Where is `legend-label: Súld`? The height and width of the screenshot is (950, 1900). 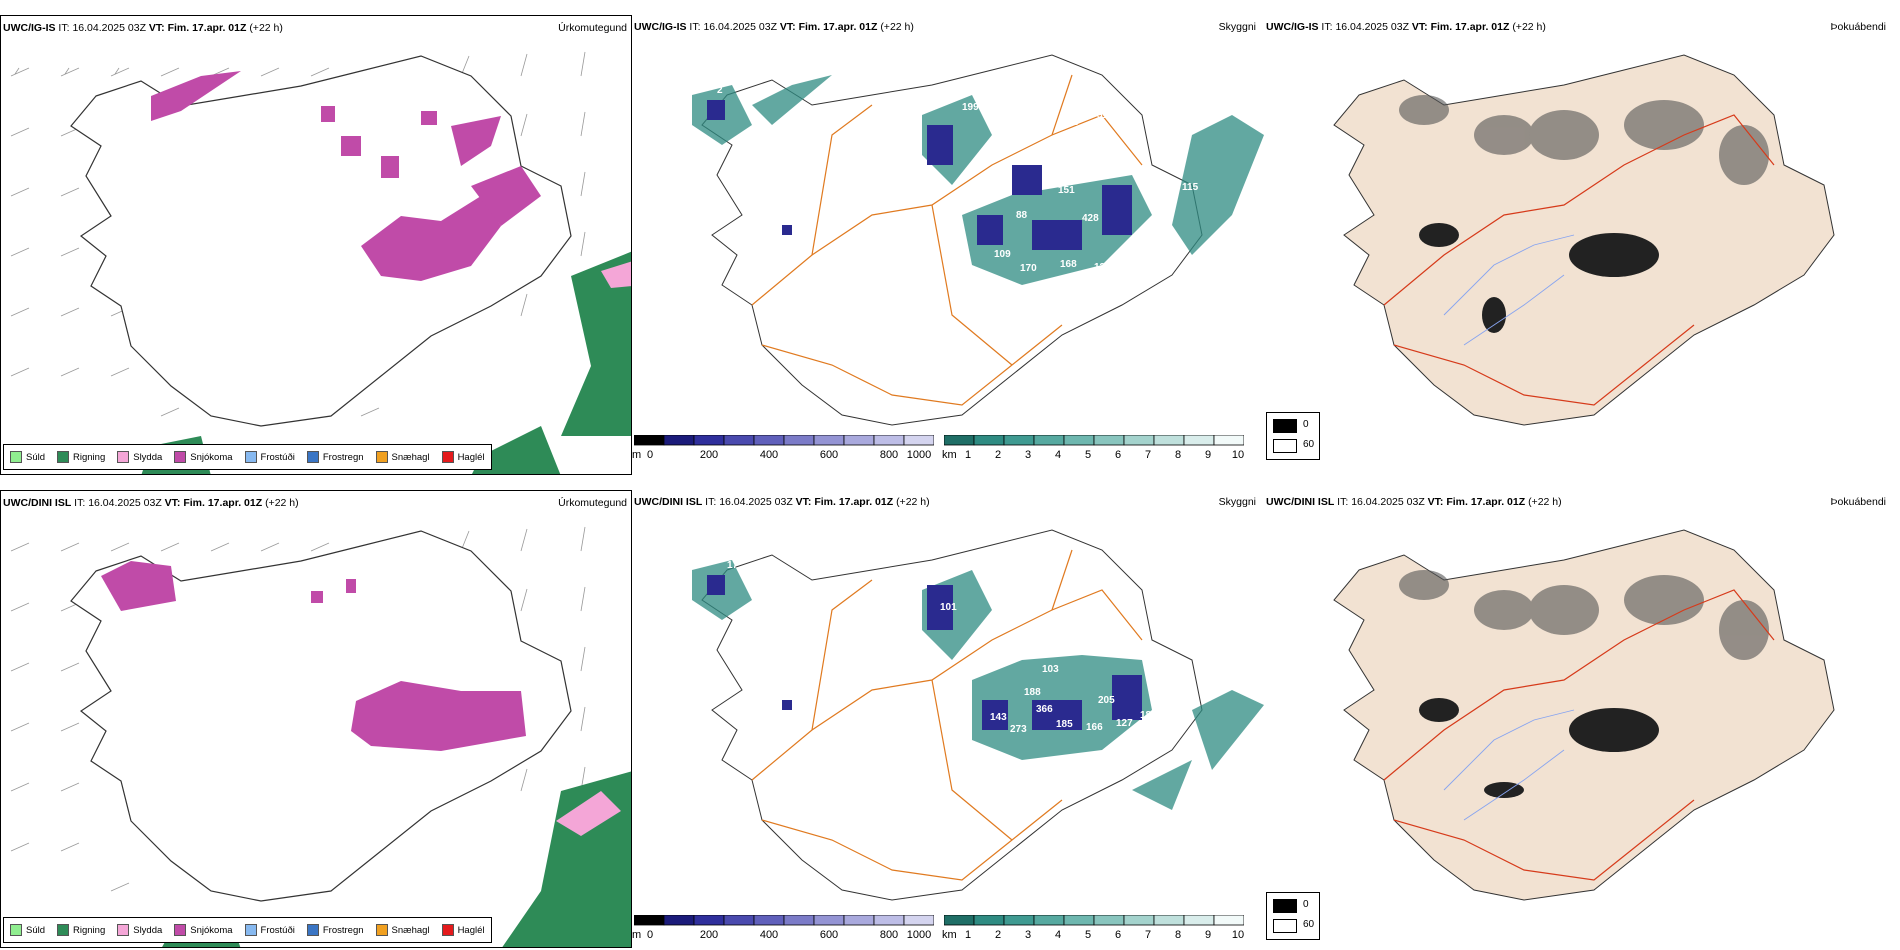 legend-label: Súld is located at coordinates (36, 457).